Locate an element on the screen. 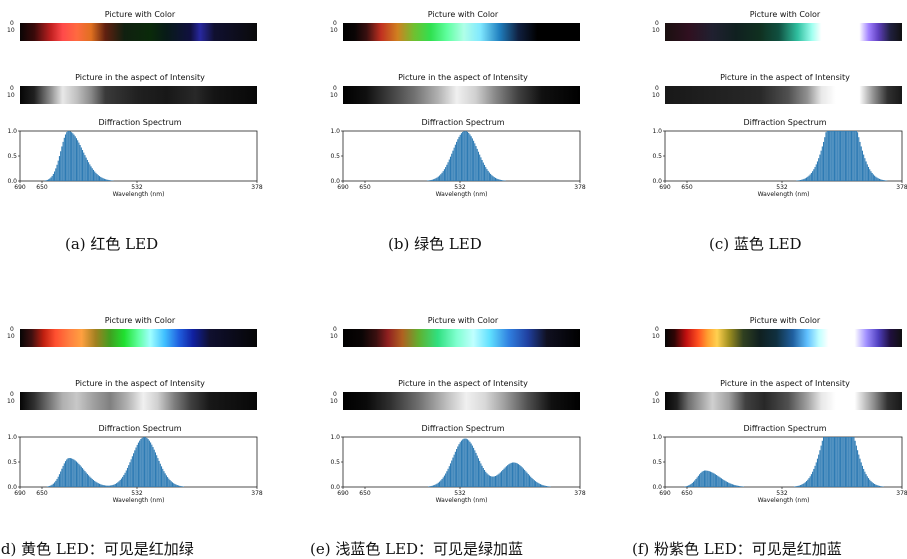 This screenshot has height=559, width=907. x-tick-label: 650 is located at coordinates (42, 187).